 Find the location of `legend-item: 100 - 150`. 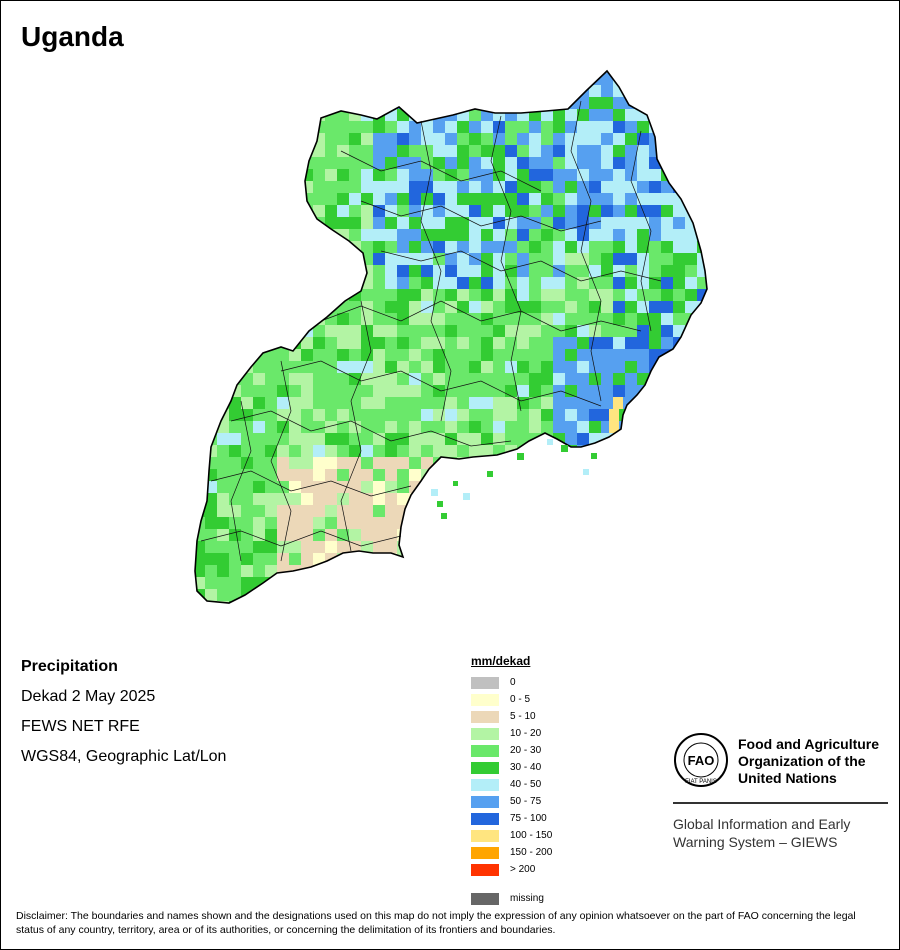

legend-item: 100 - 150 is located at coordinates (511, 835).